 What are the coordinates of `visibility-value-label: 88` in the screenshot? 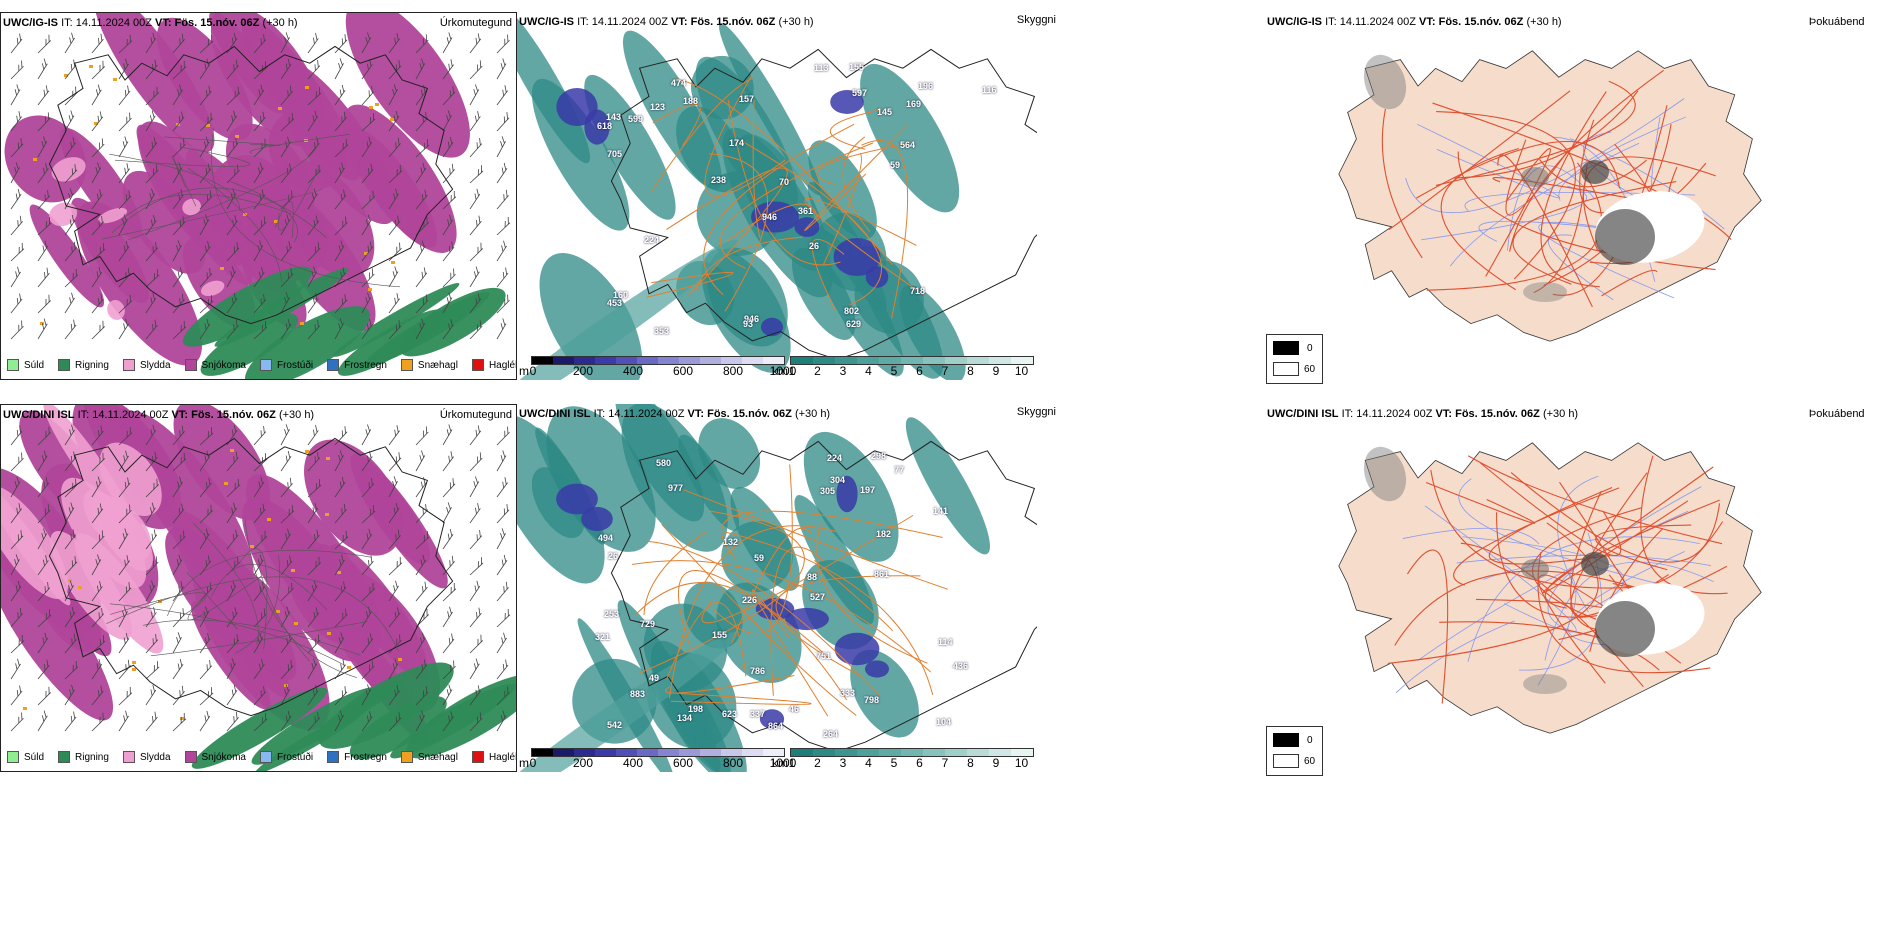 It's located at (812, 577).